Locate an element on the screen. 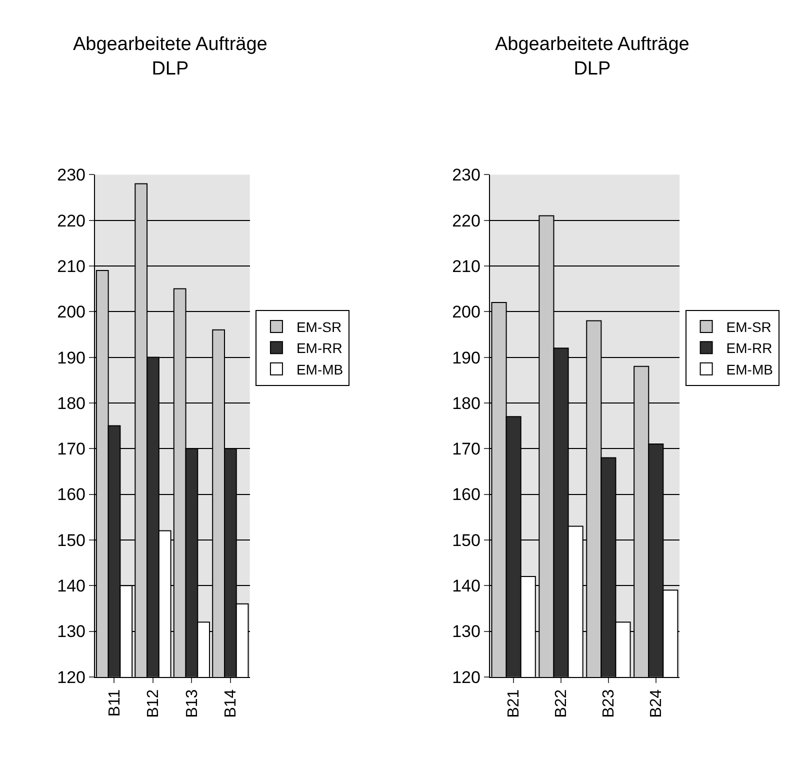 This screenshot has width=811, height=772. x-tick-label: B14 is located at coordinates (231, 703).